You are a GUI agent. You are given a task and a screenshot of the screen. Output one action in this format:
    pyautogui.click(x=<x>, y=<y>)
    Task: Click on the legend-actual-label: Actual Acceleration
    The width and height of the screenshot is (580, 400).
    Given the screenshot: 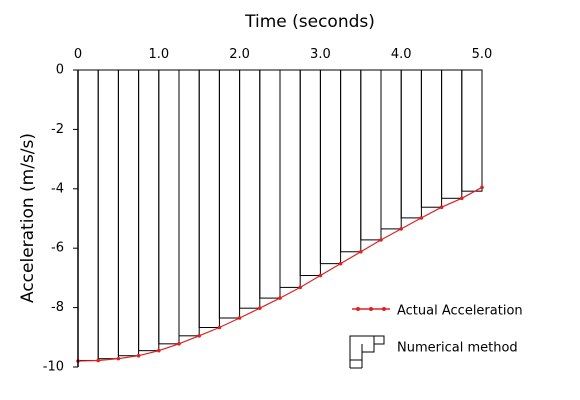 What is the action you would take?
    pyautogui.click(x=460, y=311)
    